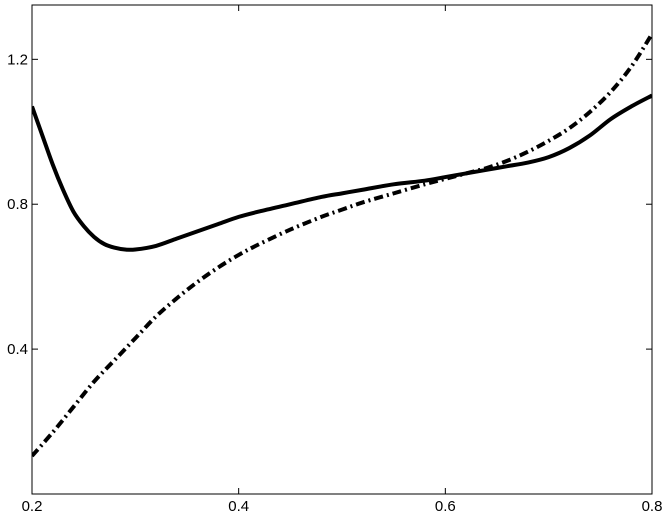 This screenshot has width=671, height=517. What do you see at coordinates (238, 506) in the screenshot?
I see `x-tick-label: 0.4` at bounding box center [238, 506].